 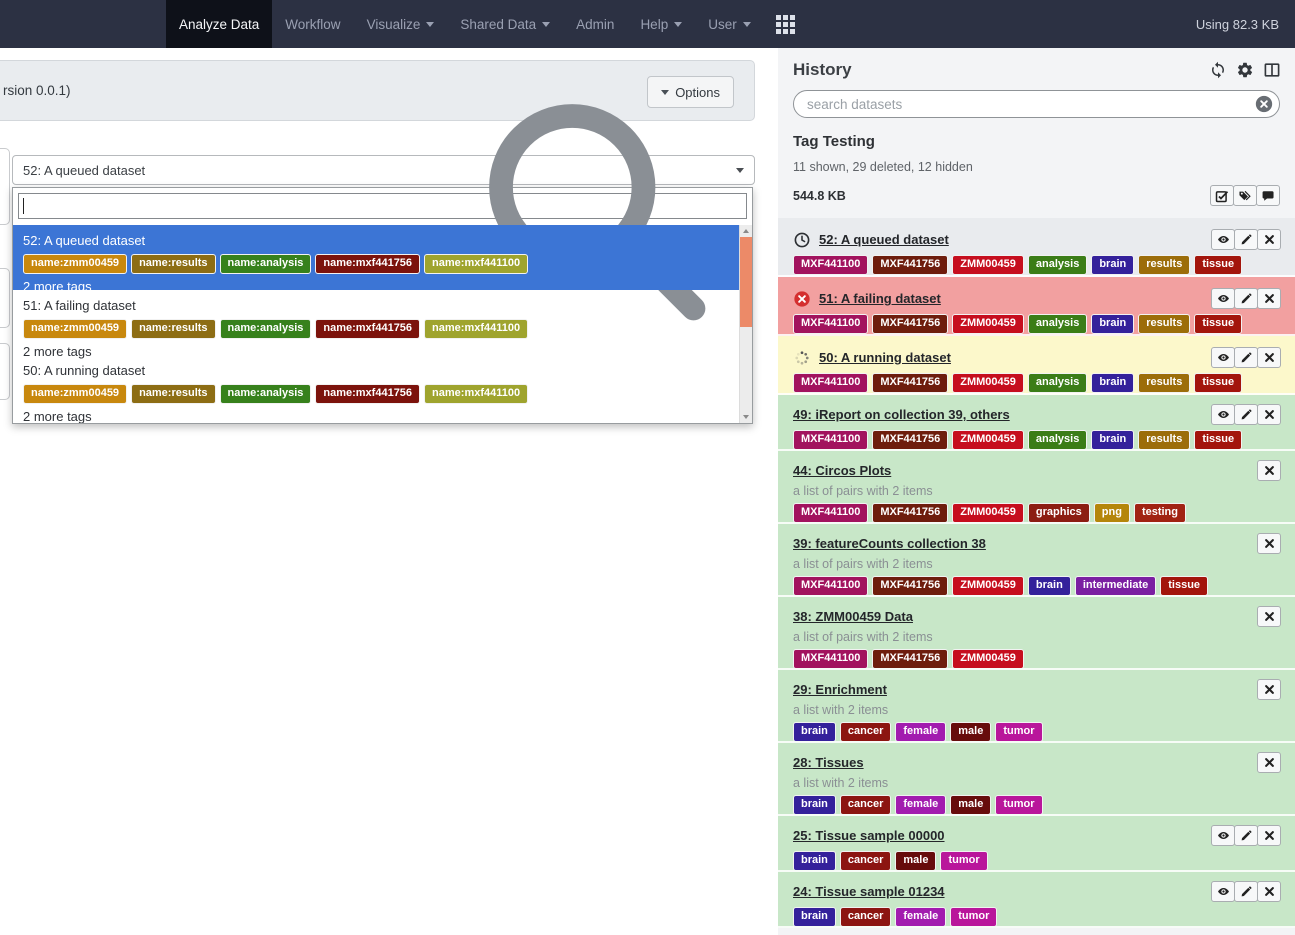 I want to click on refresh-icon, so click(x=1218, y=70).